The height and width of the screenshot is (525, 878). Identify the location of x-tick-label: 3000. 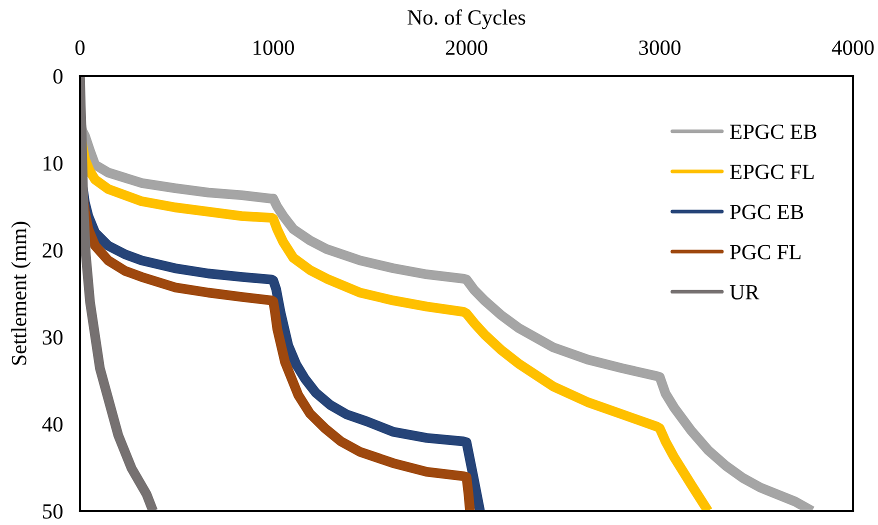
(659, 47).